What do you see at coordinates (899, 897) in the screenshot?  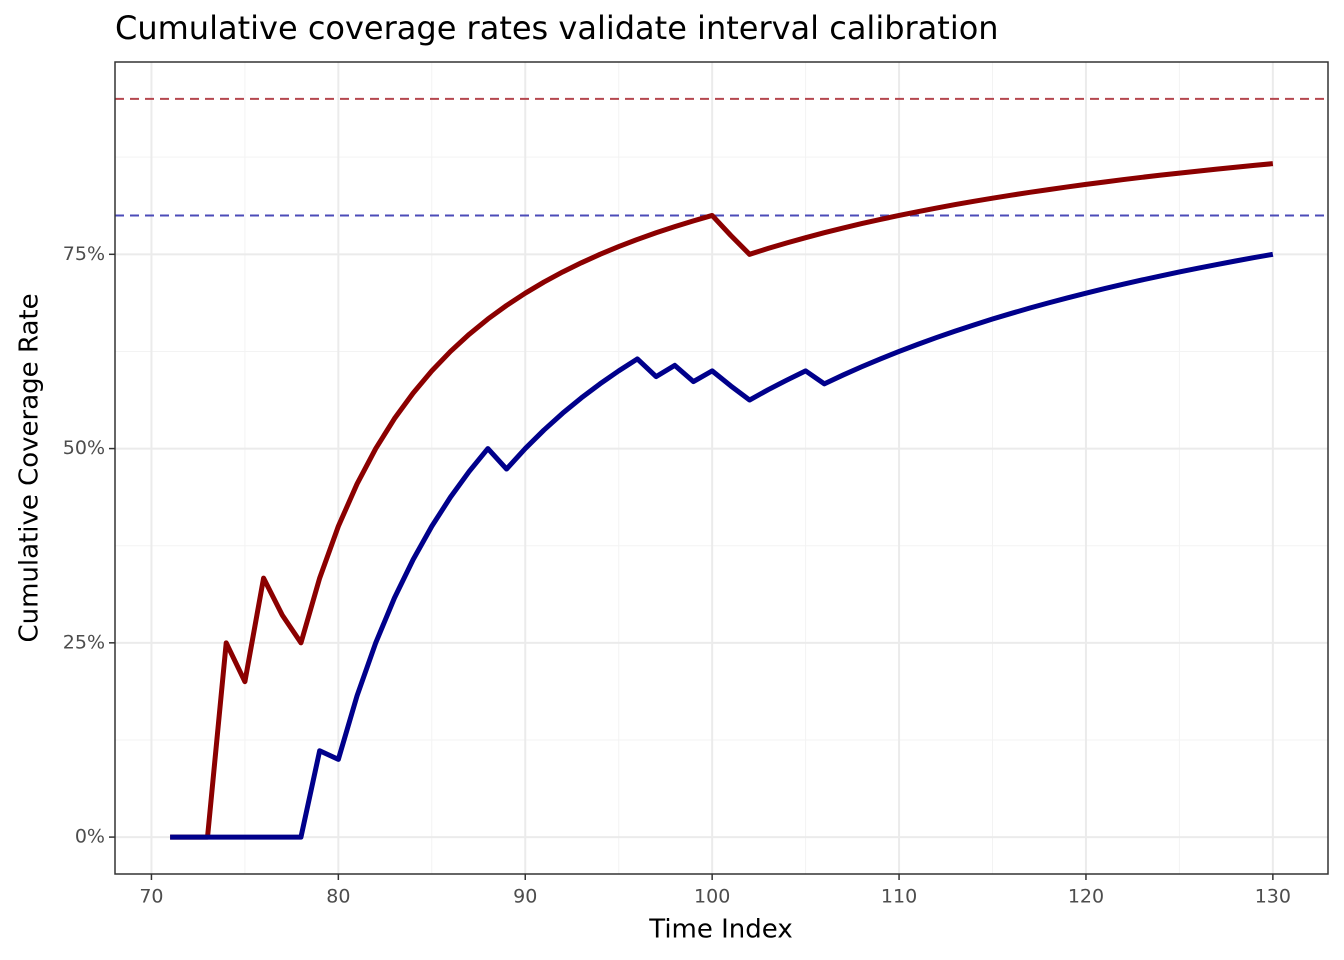 I see `x-tick-label: 110` at bounding box center [899, 897].